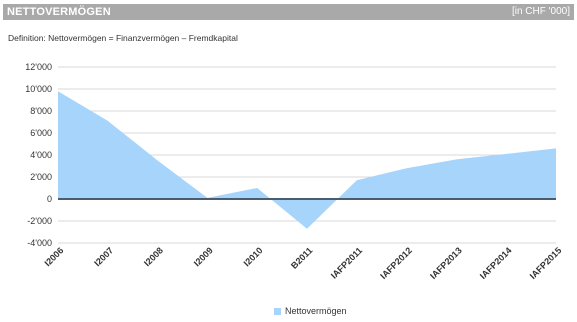 This screenshot has width=577, height=322. Describe the element at coordinates (153, 256) in the screenshot. I see `x-tick-label: I2008` at that location.